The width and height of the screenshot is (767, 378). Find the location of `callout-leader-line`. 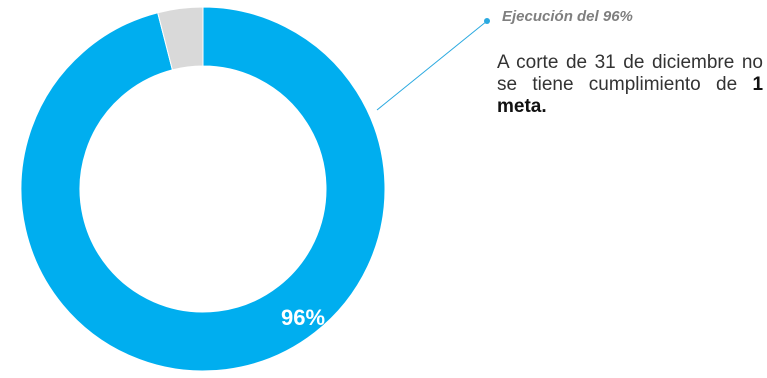

callout-leader-line is located at coordinates (432, 65).